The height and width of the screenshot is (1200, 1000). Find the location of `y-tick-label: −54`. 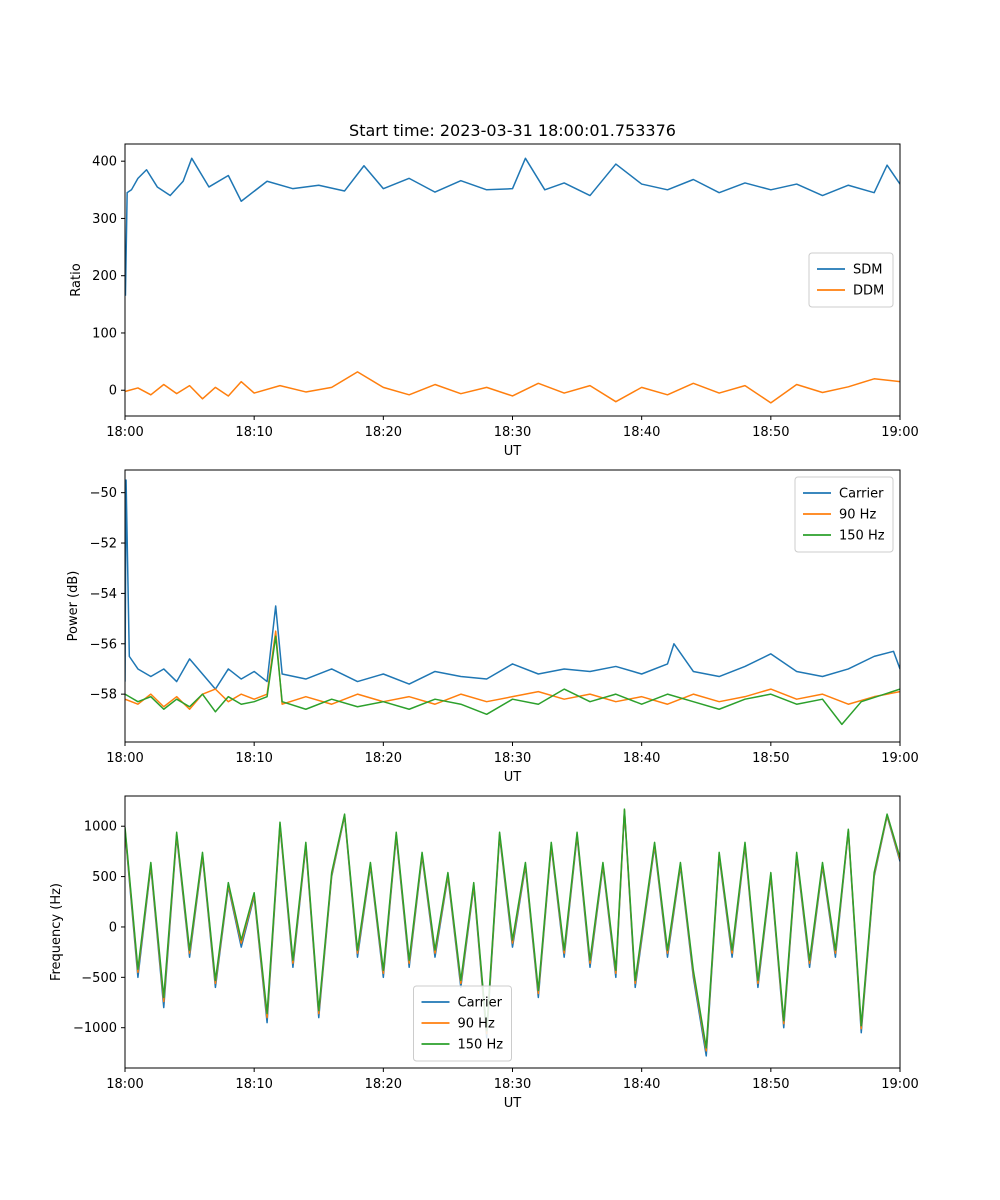

y-tick-label: −54 is located at coordinates (103, 594).